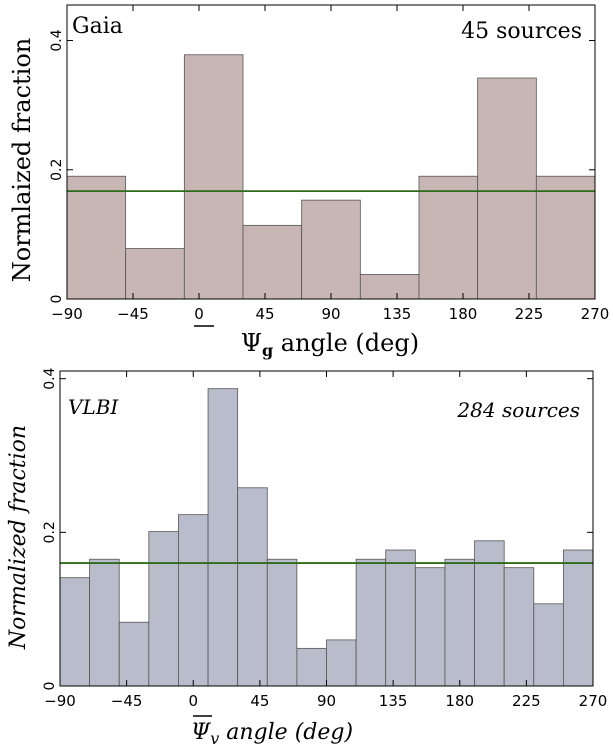  I want to click on top-ytick-label-0: 0, so click(57, 299).